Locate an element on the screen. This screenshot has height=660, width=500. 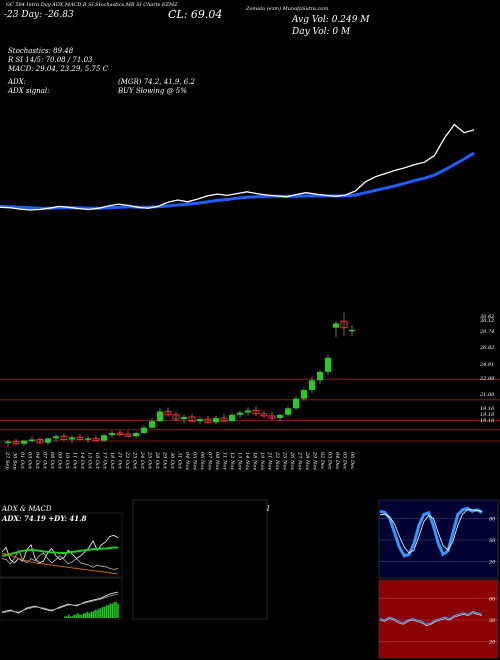
date-tick-label: 04 Dec is located at coordinates (337, 461).